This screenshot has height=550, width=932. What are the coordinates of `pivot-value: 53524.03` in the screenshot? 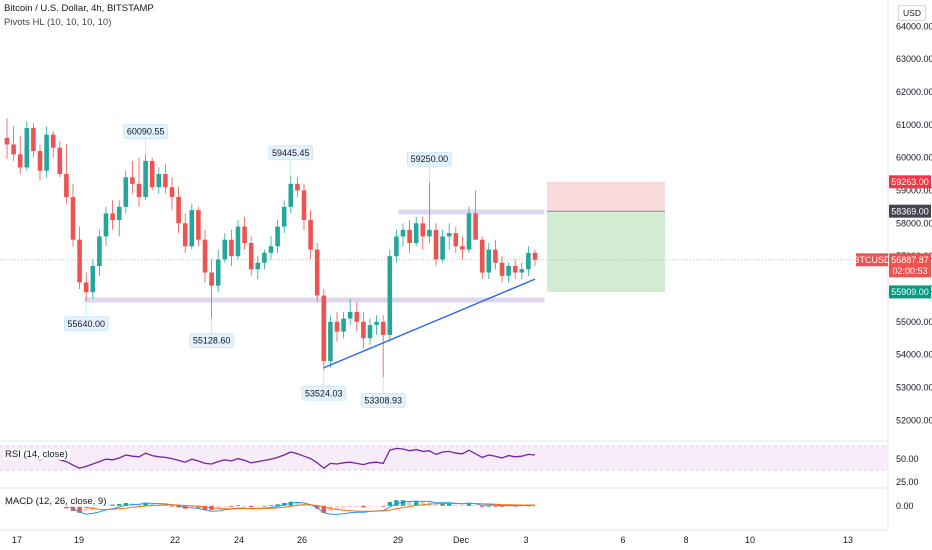 It's located at (324, 393).